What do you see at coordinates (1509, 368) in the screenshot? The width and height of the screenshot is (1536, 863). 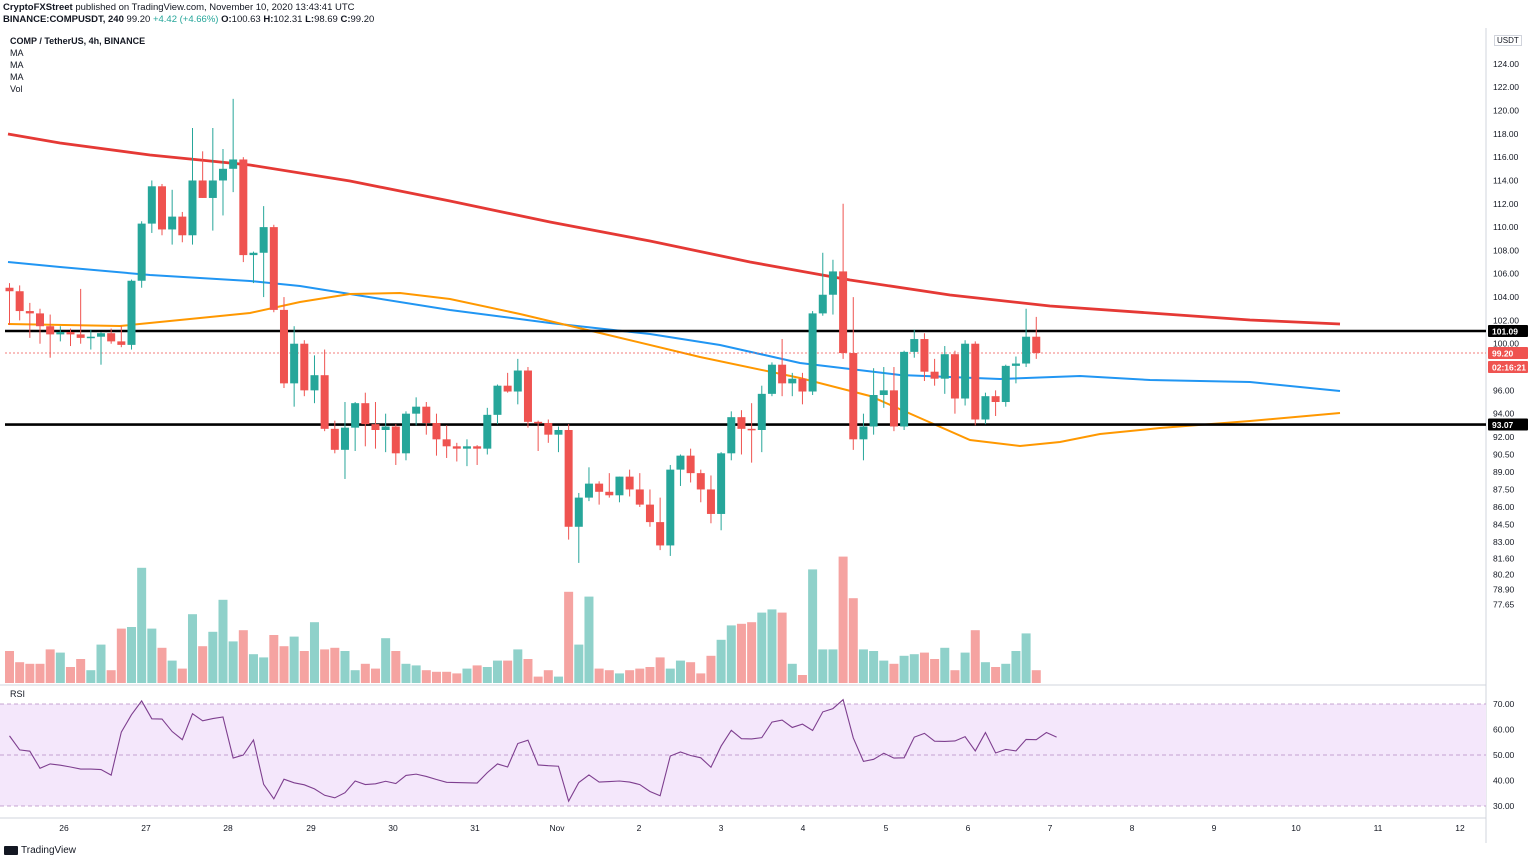 I see `price-badge-label: 02:16:21` at bounding box center [1509, 368].